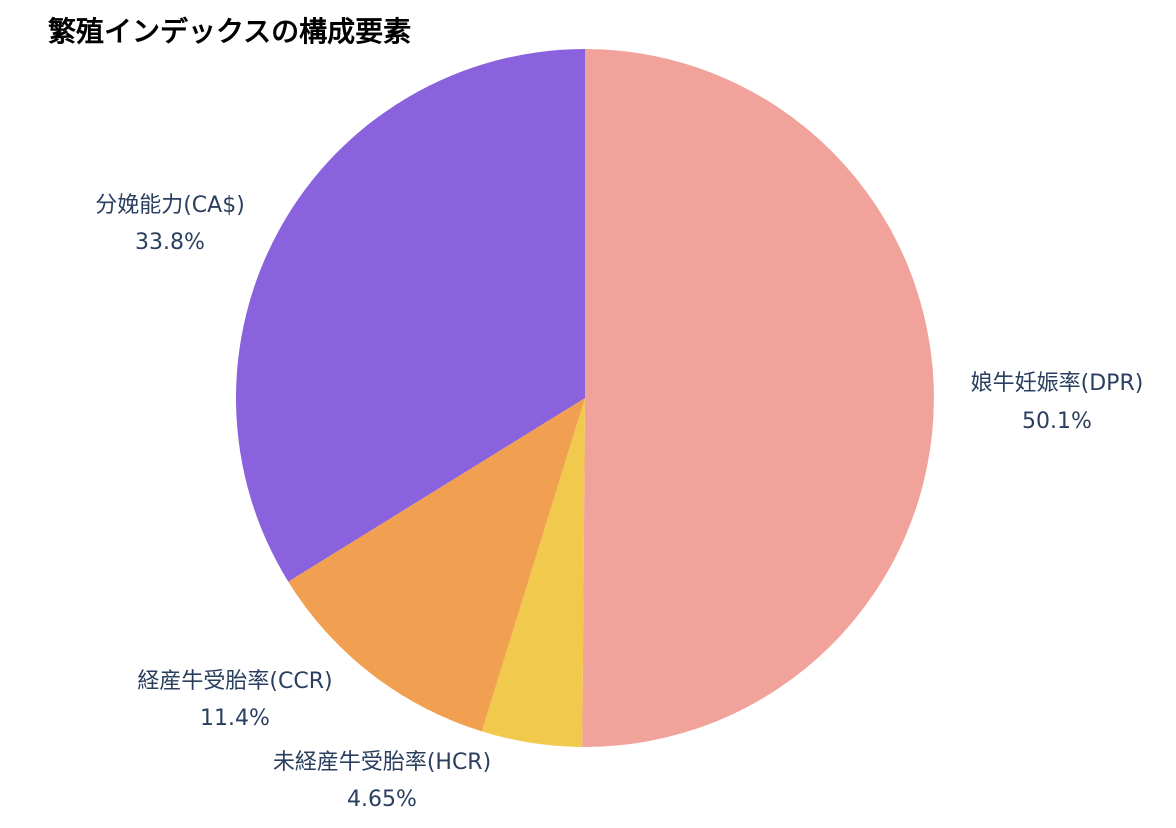  What do you see at coordinates (234, 681) in the screenshot?
I see `slice-label: 経産牛受胎率(CCR)` at bounding box center [234, 681].